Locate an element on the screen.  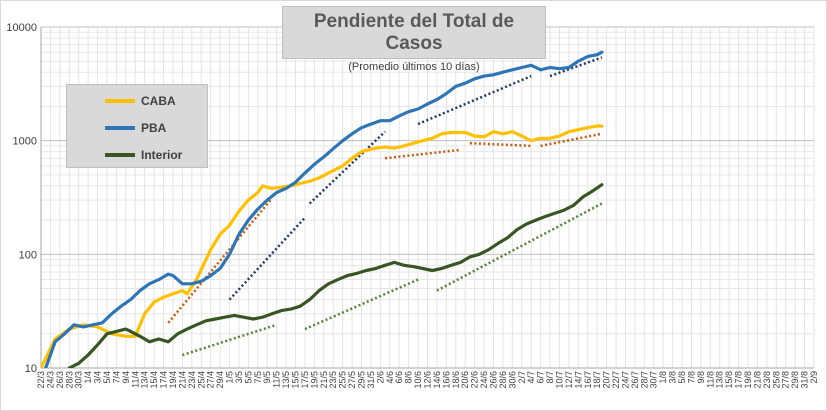
x-tick-label: 2/6 is located at coordinates (380, 377).